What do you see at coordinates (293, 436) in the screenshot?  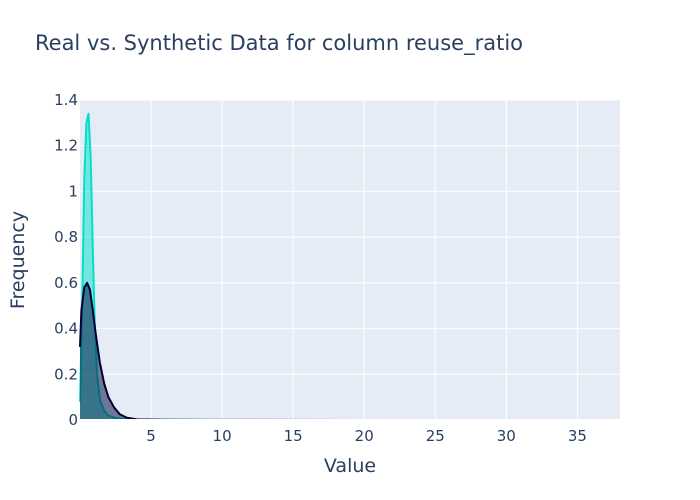 I see `x-tick-label: 15` at bounding box center [293, 436].